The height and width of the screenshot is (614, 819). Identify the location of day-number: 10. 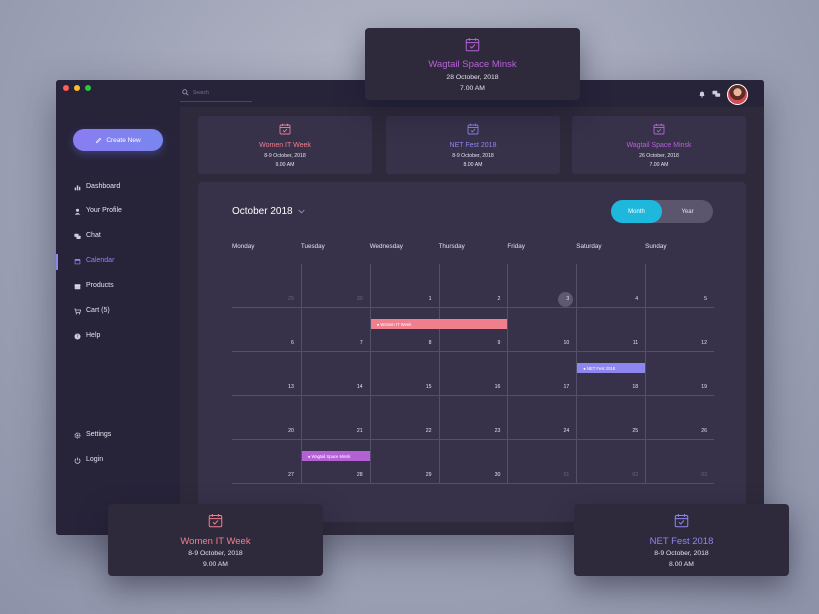
(566, 343).